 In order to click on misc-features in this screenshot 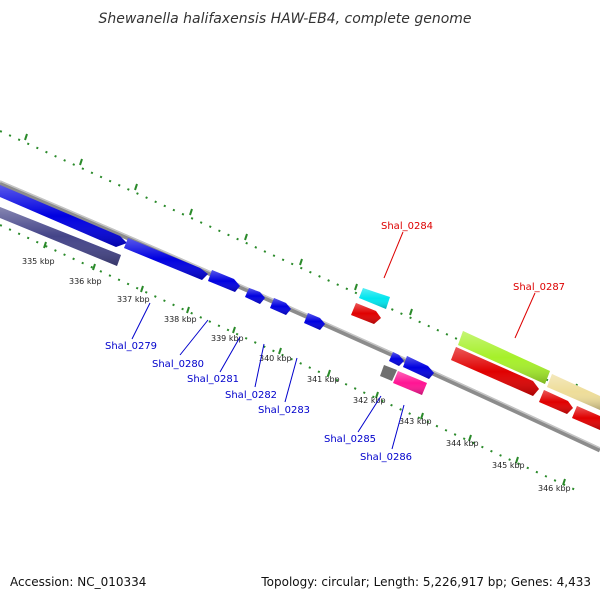, I will do `click(479, 349)`.